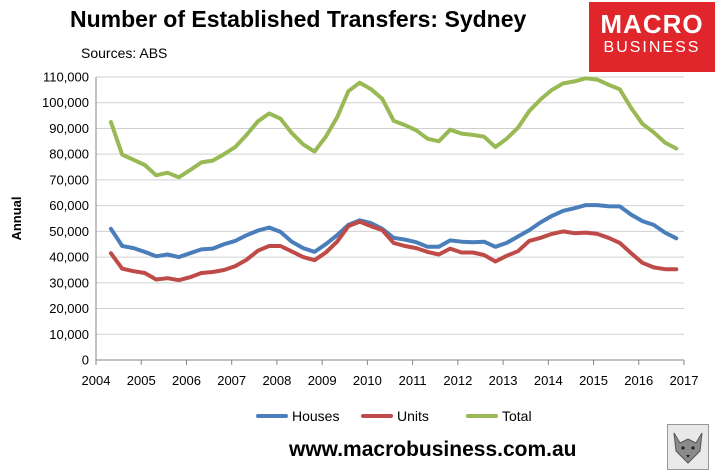  What do you see at coordinates (124, 53) in the screenshot?
I see `chart-subtitle: Sources: ABS` at bounding box center [124, 53].